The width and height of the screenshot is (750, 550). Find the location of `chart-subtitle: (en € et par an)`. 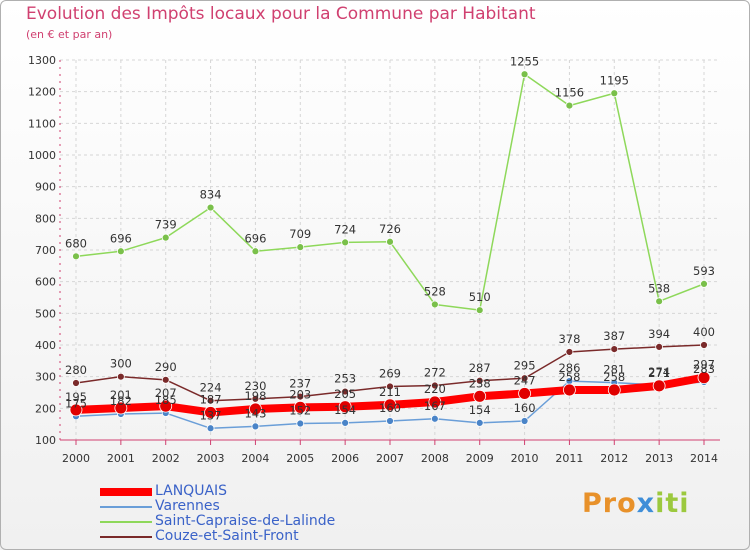

chart-subtitle: (en € et par an) is located at coordinates (69, 34).